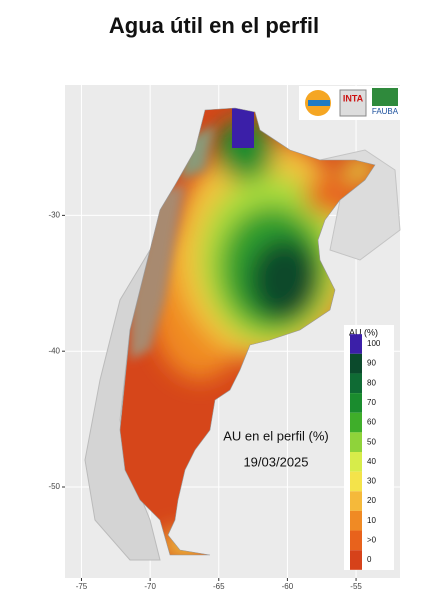 The height and width of the screenshot is (613, 428). I want to click on x-tick-label: -60, so click(288, 586).